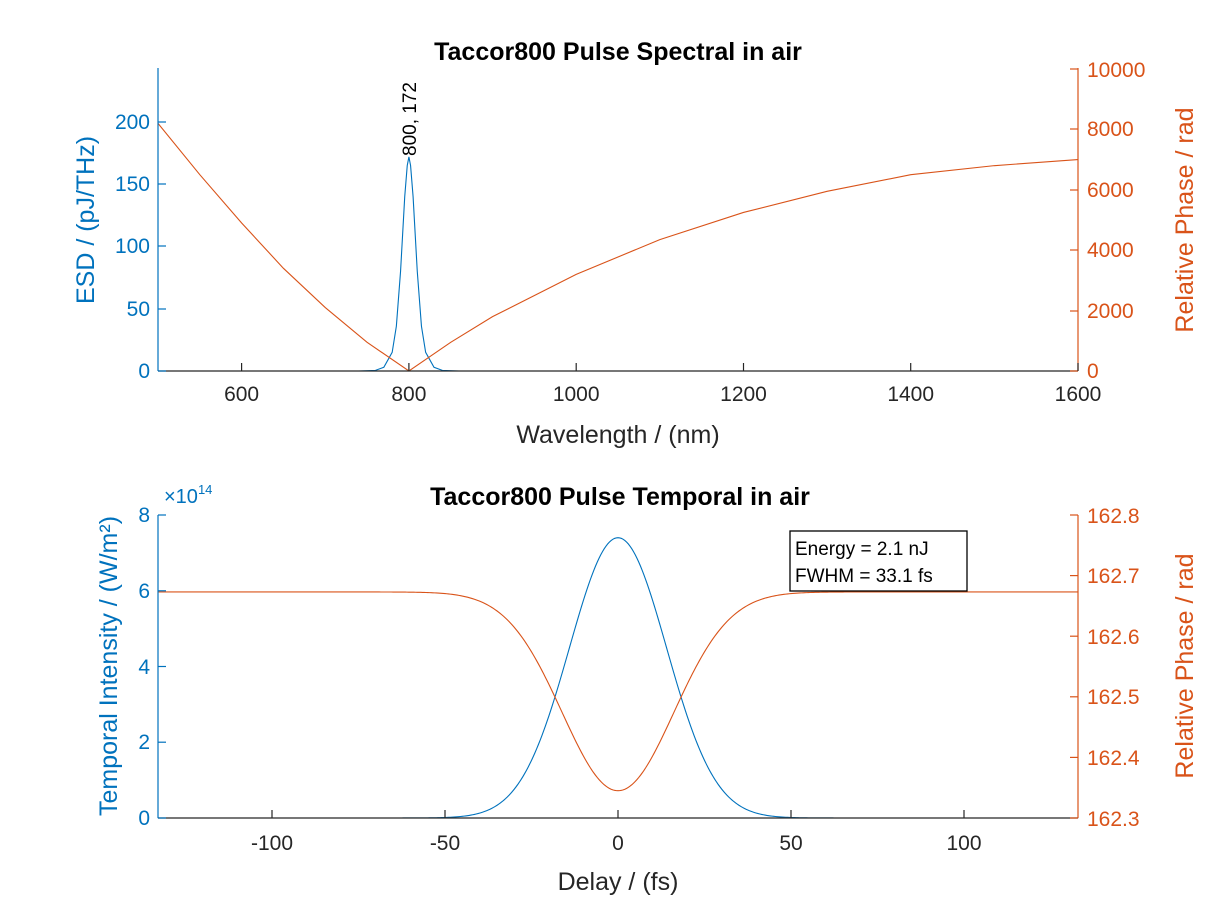 This screenshot has width=1225, height=919. I want to click on tick-label: 1200, so click(743, 394).